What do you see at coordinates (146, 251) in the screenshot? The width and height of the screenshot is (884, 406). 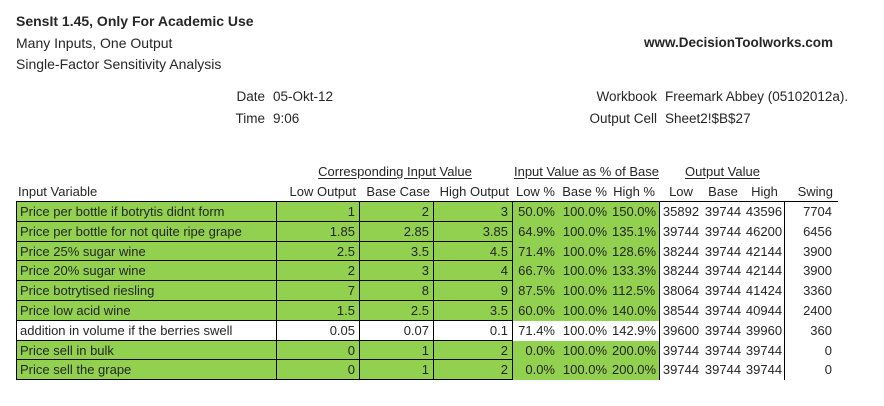 I see `cell-input-variable: Price 25% sugar wine` at bounding box center [146, 251].